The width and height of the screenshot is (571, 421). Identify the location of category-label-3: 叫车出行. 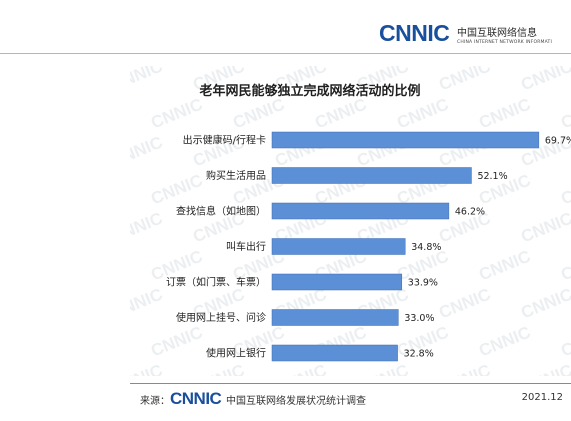
(246, 246).